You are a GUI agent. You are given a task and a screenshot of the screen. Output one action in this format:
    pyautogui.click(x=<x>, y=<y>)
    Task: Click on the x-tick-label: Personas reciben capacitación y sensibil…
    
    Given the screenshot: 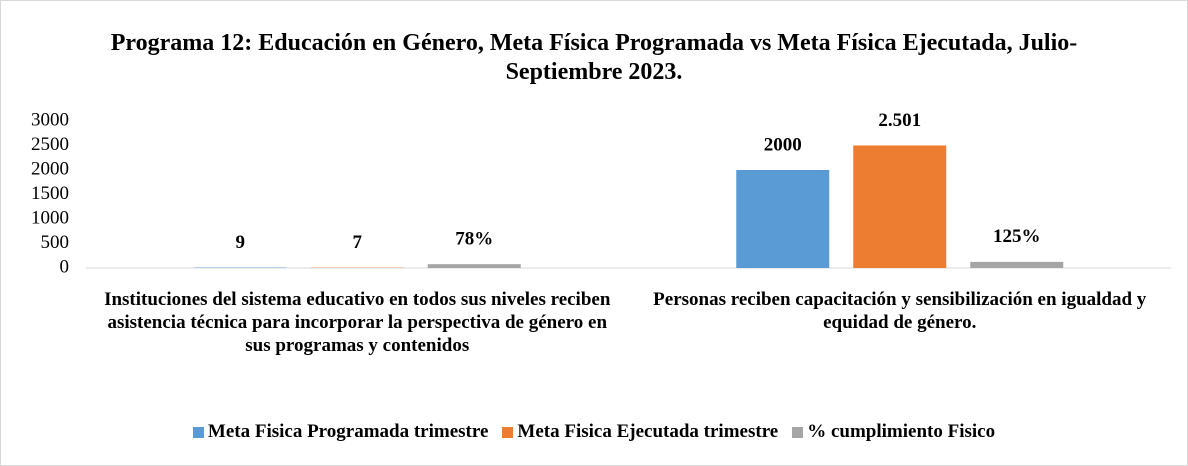 What is the action you would take?
    pyautogui.click(x=900, y=311)
    